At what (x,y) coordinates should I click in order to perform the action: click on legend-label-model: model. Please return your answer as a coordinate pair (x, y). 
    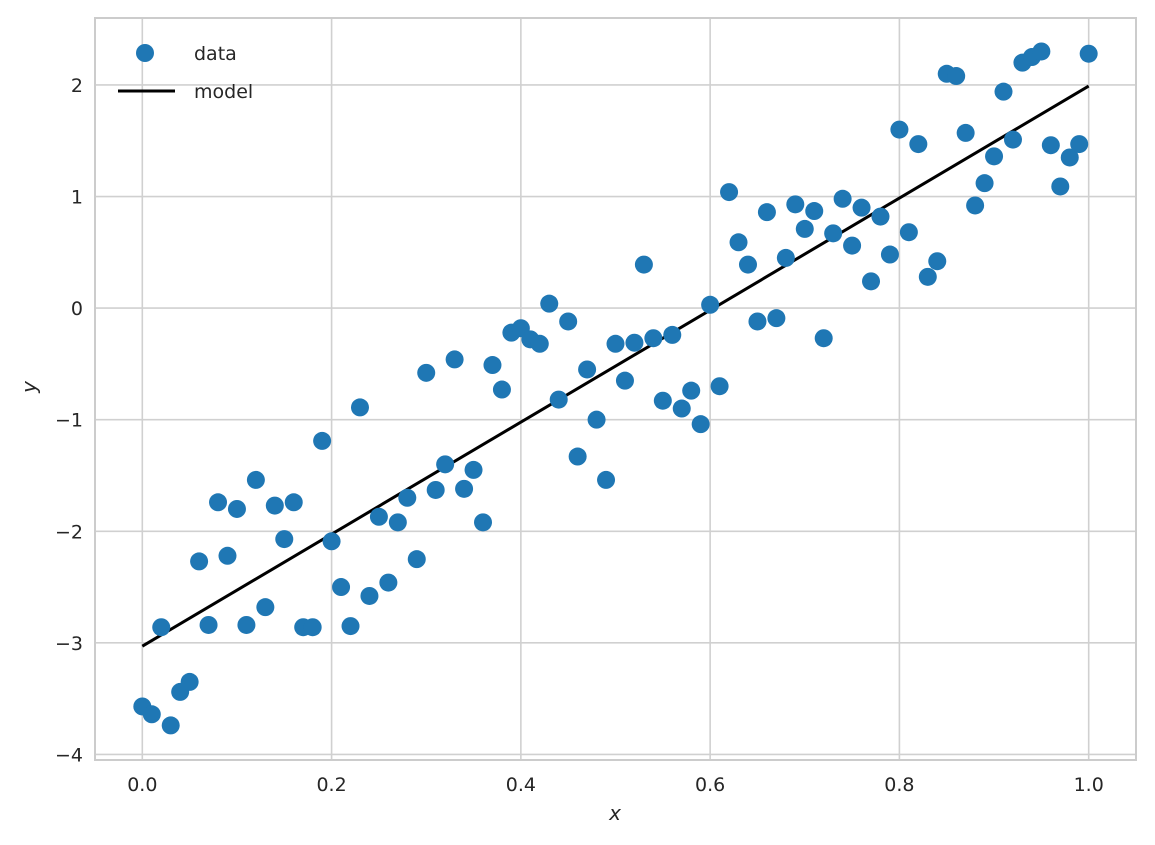
    Looking at the image, I should click on (223, 92).